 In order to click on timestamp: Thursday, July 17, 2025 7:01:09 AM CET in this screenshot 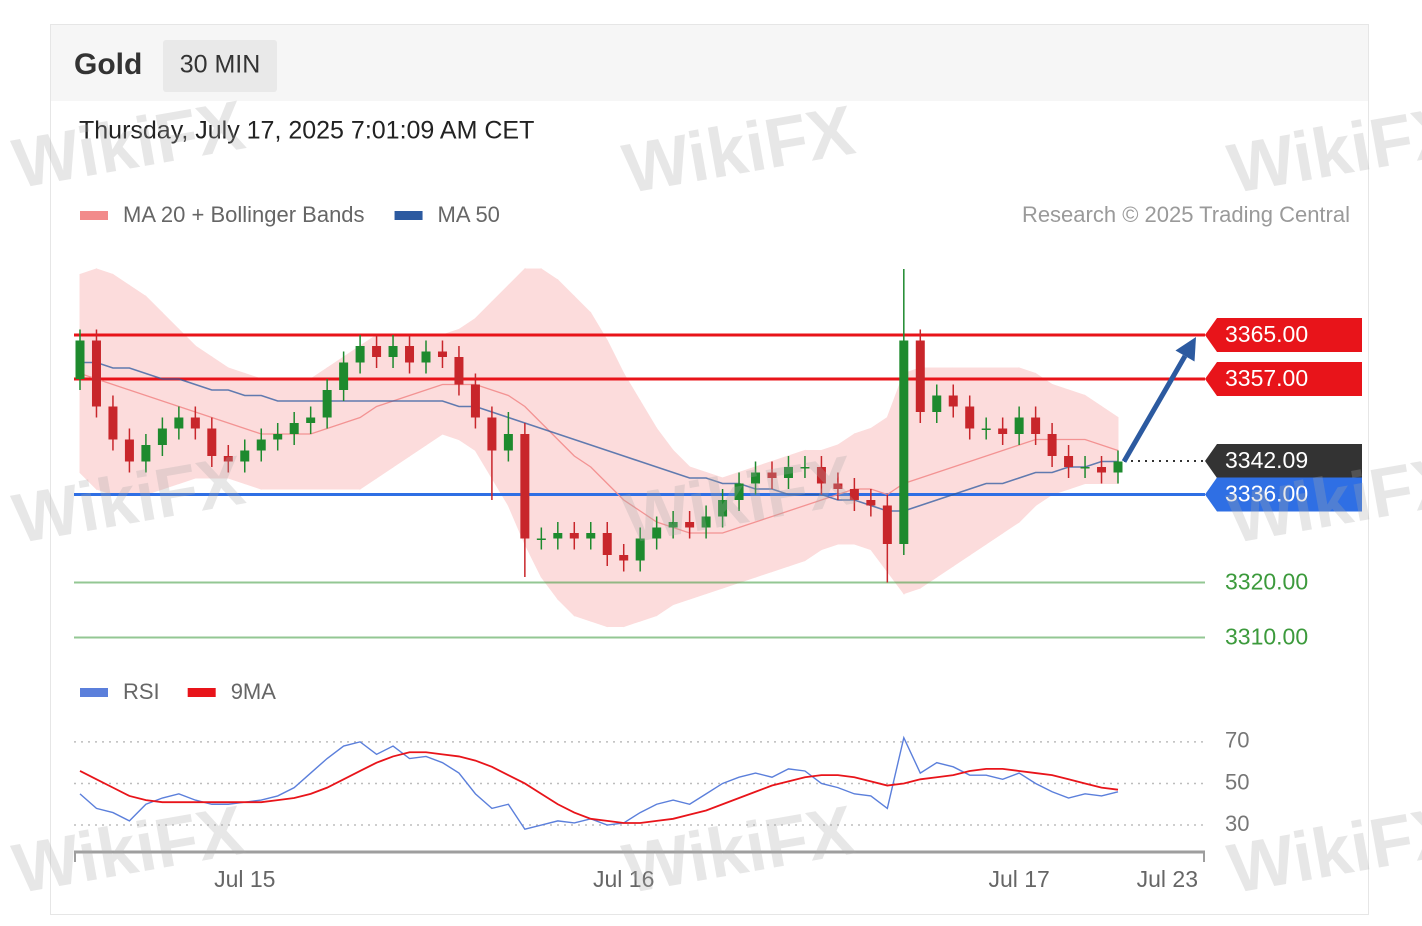, I will do `click(306, 131)`.